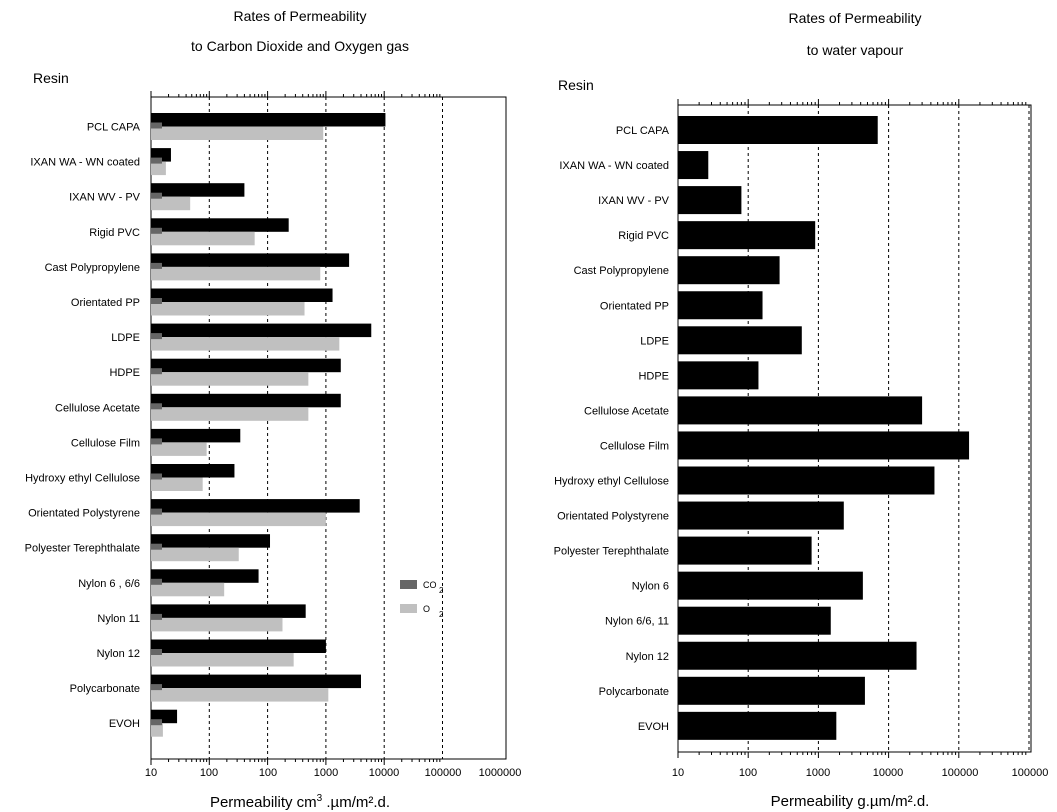 Image resolution: width=1057 pixels, height=812 pixels. What do you see at coordinates (888, 773) in the screenshot?
I see `right-x-tick-label: 10000` at bounding box center [888, 773].